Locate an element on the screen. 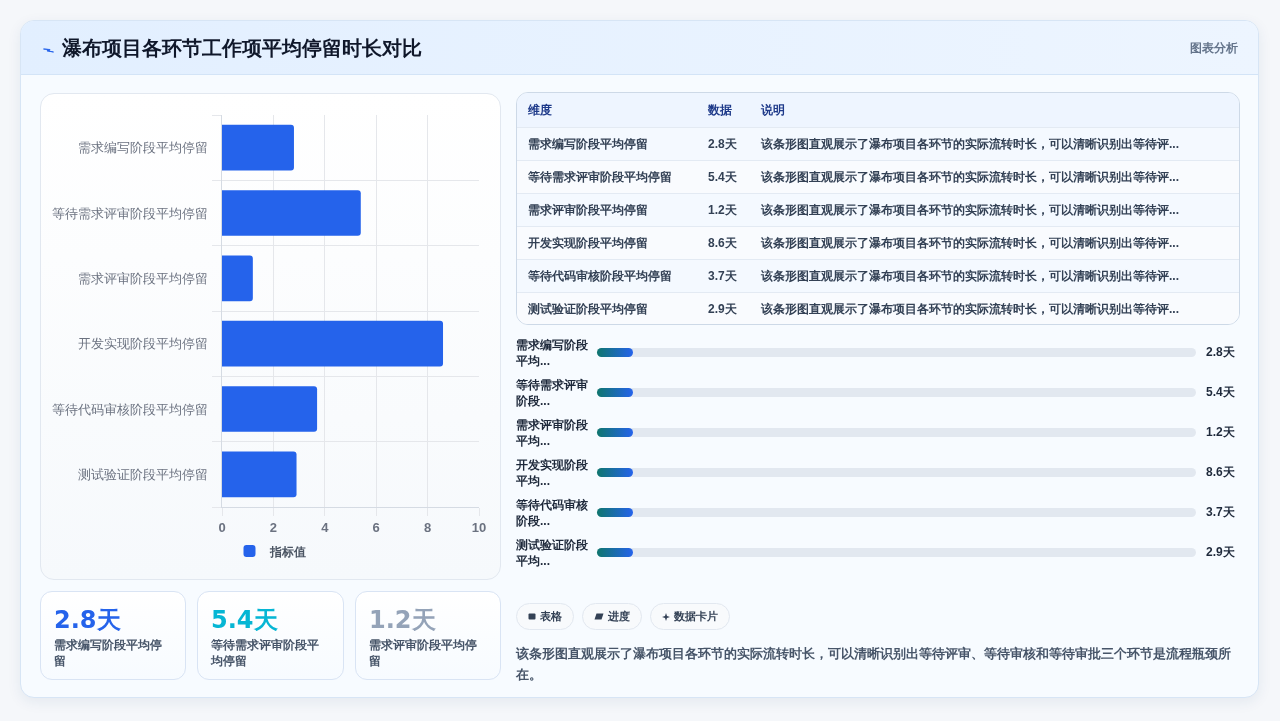 The width and height of the screenshot is (1280, 721). y-tick-label: 等待需求评审阶段平均停留 is located at coordinates (130, 213).